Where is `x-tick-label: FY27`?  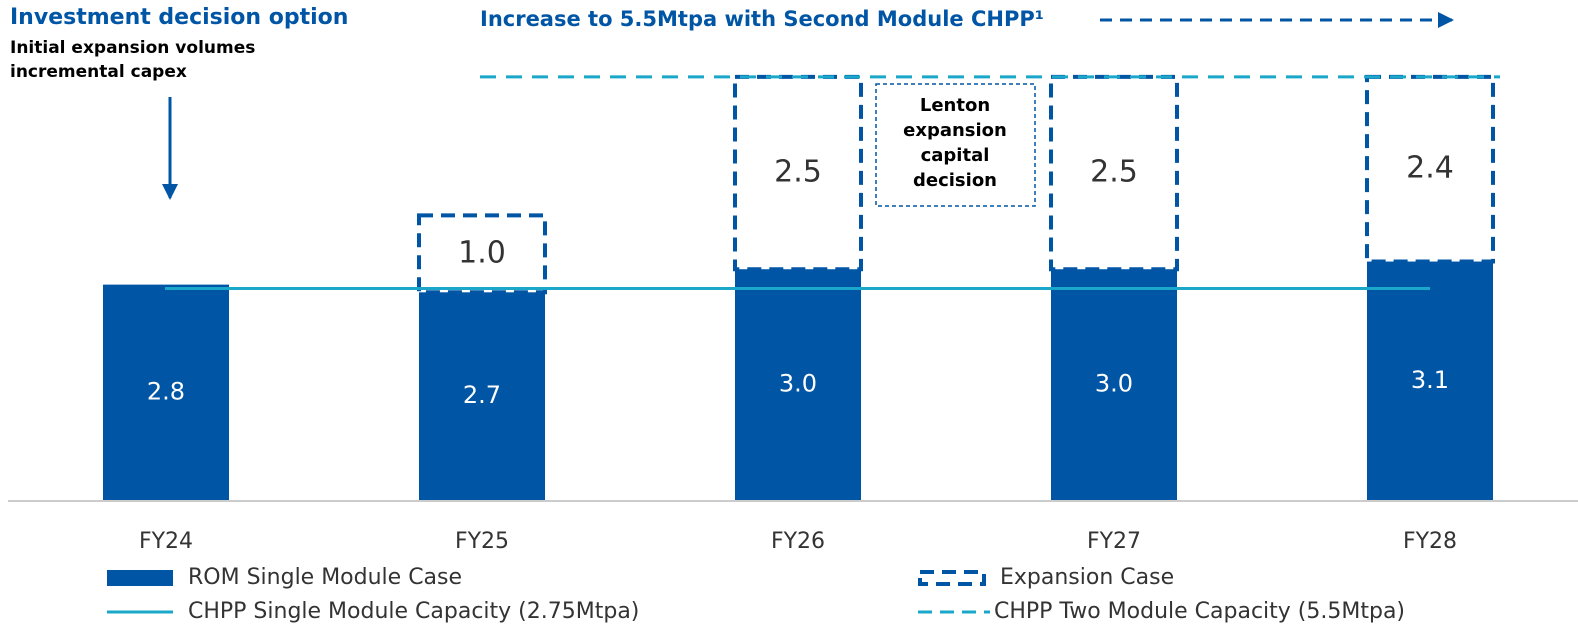
x-tick-label: FY27 is located at coordinates (1114, 541).